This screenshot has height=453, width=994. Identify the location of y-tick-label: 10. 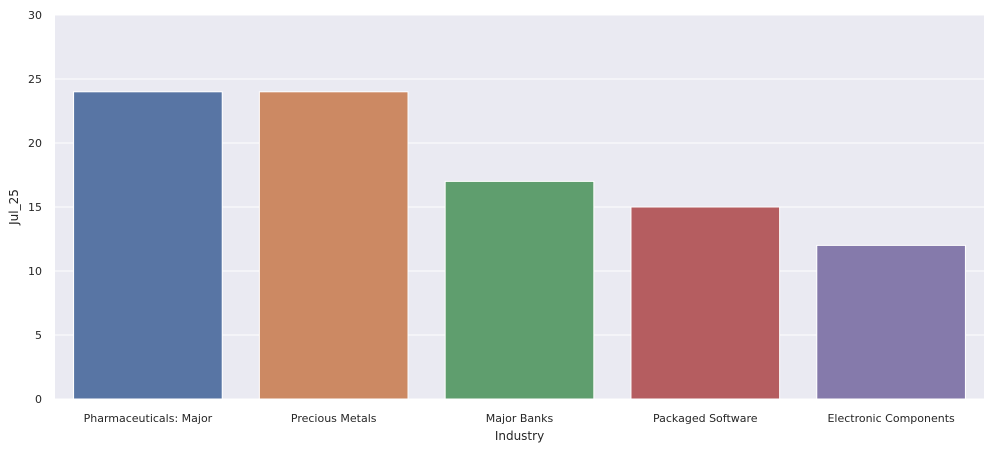
(35, 271).